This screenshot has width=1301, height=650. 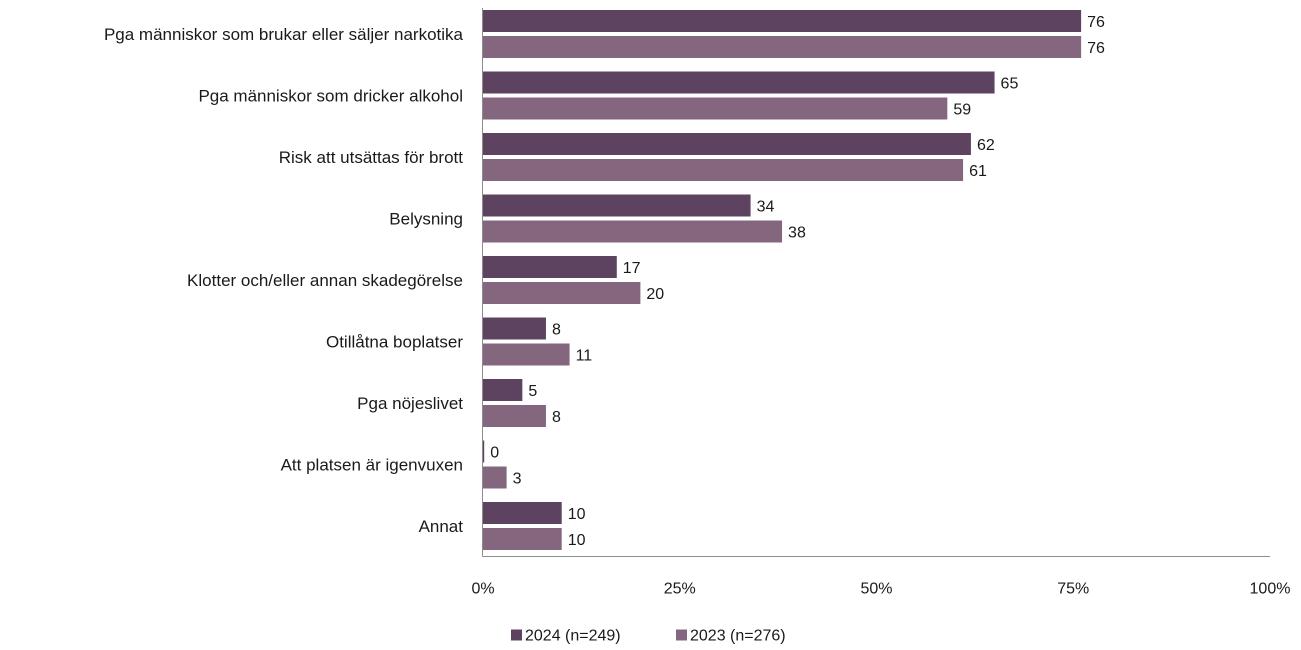 I want to click on legend-label: 2024 (n=249), so click(x=573, y=636).